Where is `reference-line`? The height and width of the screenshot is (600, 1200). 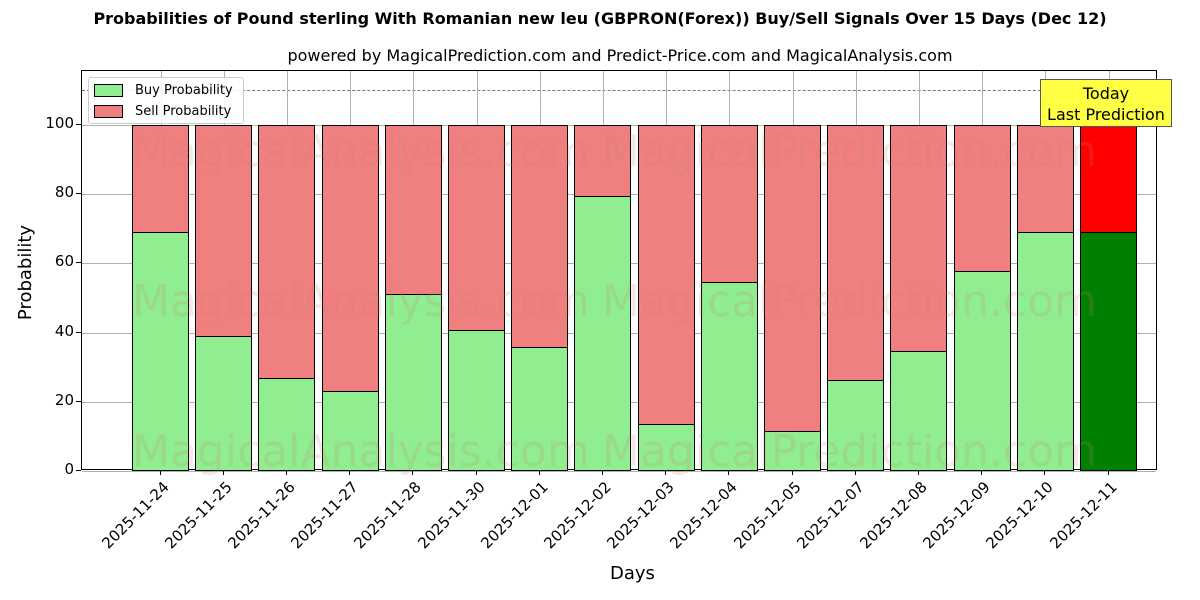 reference-line is located at coordinates (619, 91).